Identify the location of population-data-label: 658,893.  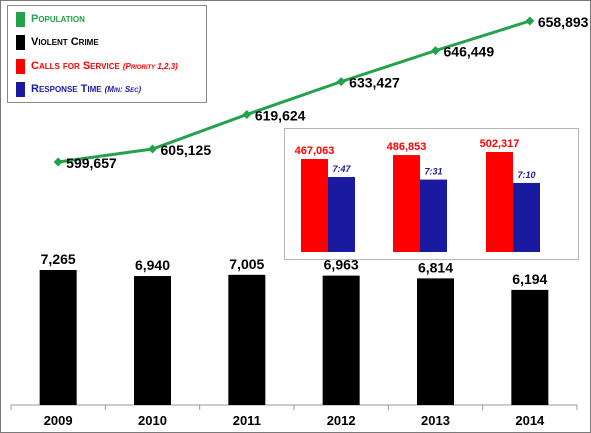
(563, 22).